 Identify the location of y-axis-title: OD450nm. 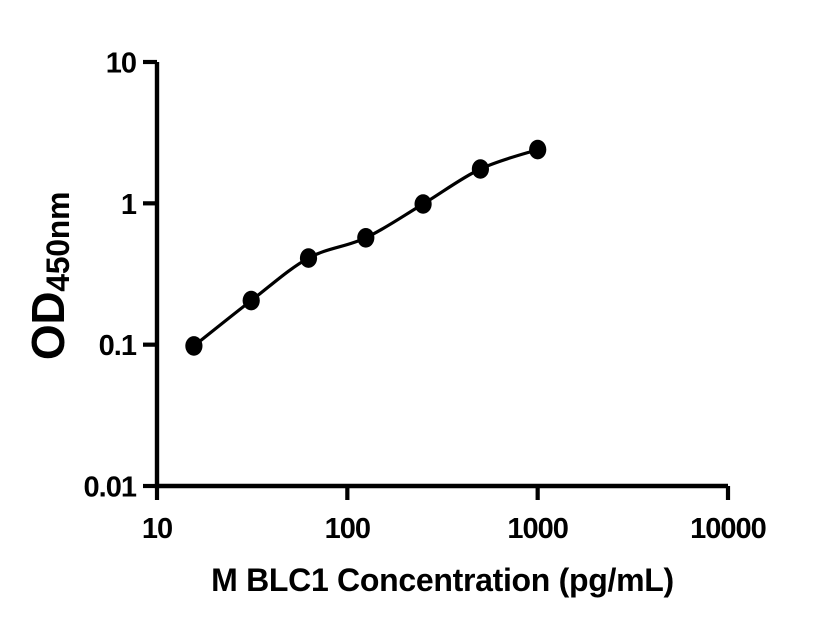
(49, 276).